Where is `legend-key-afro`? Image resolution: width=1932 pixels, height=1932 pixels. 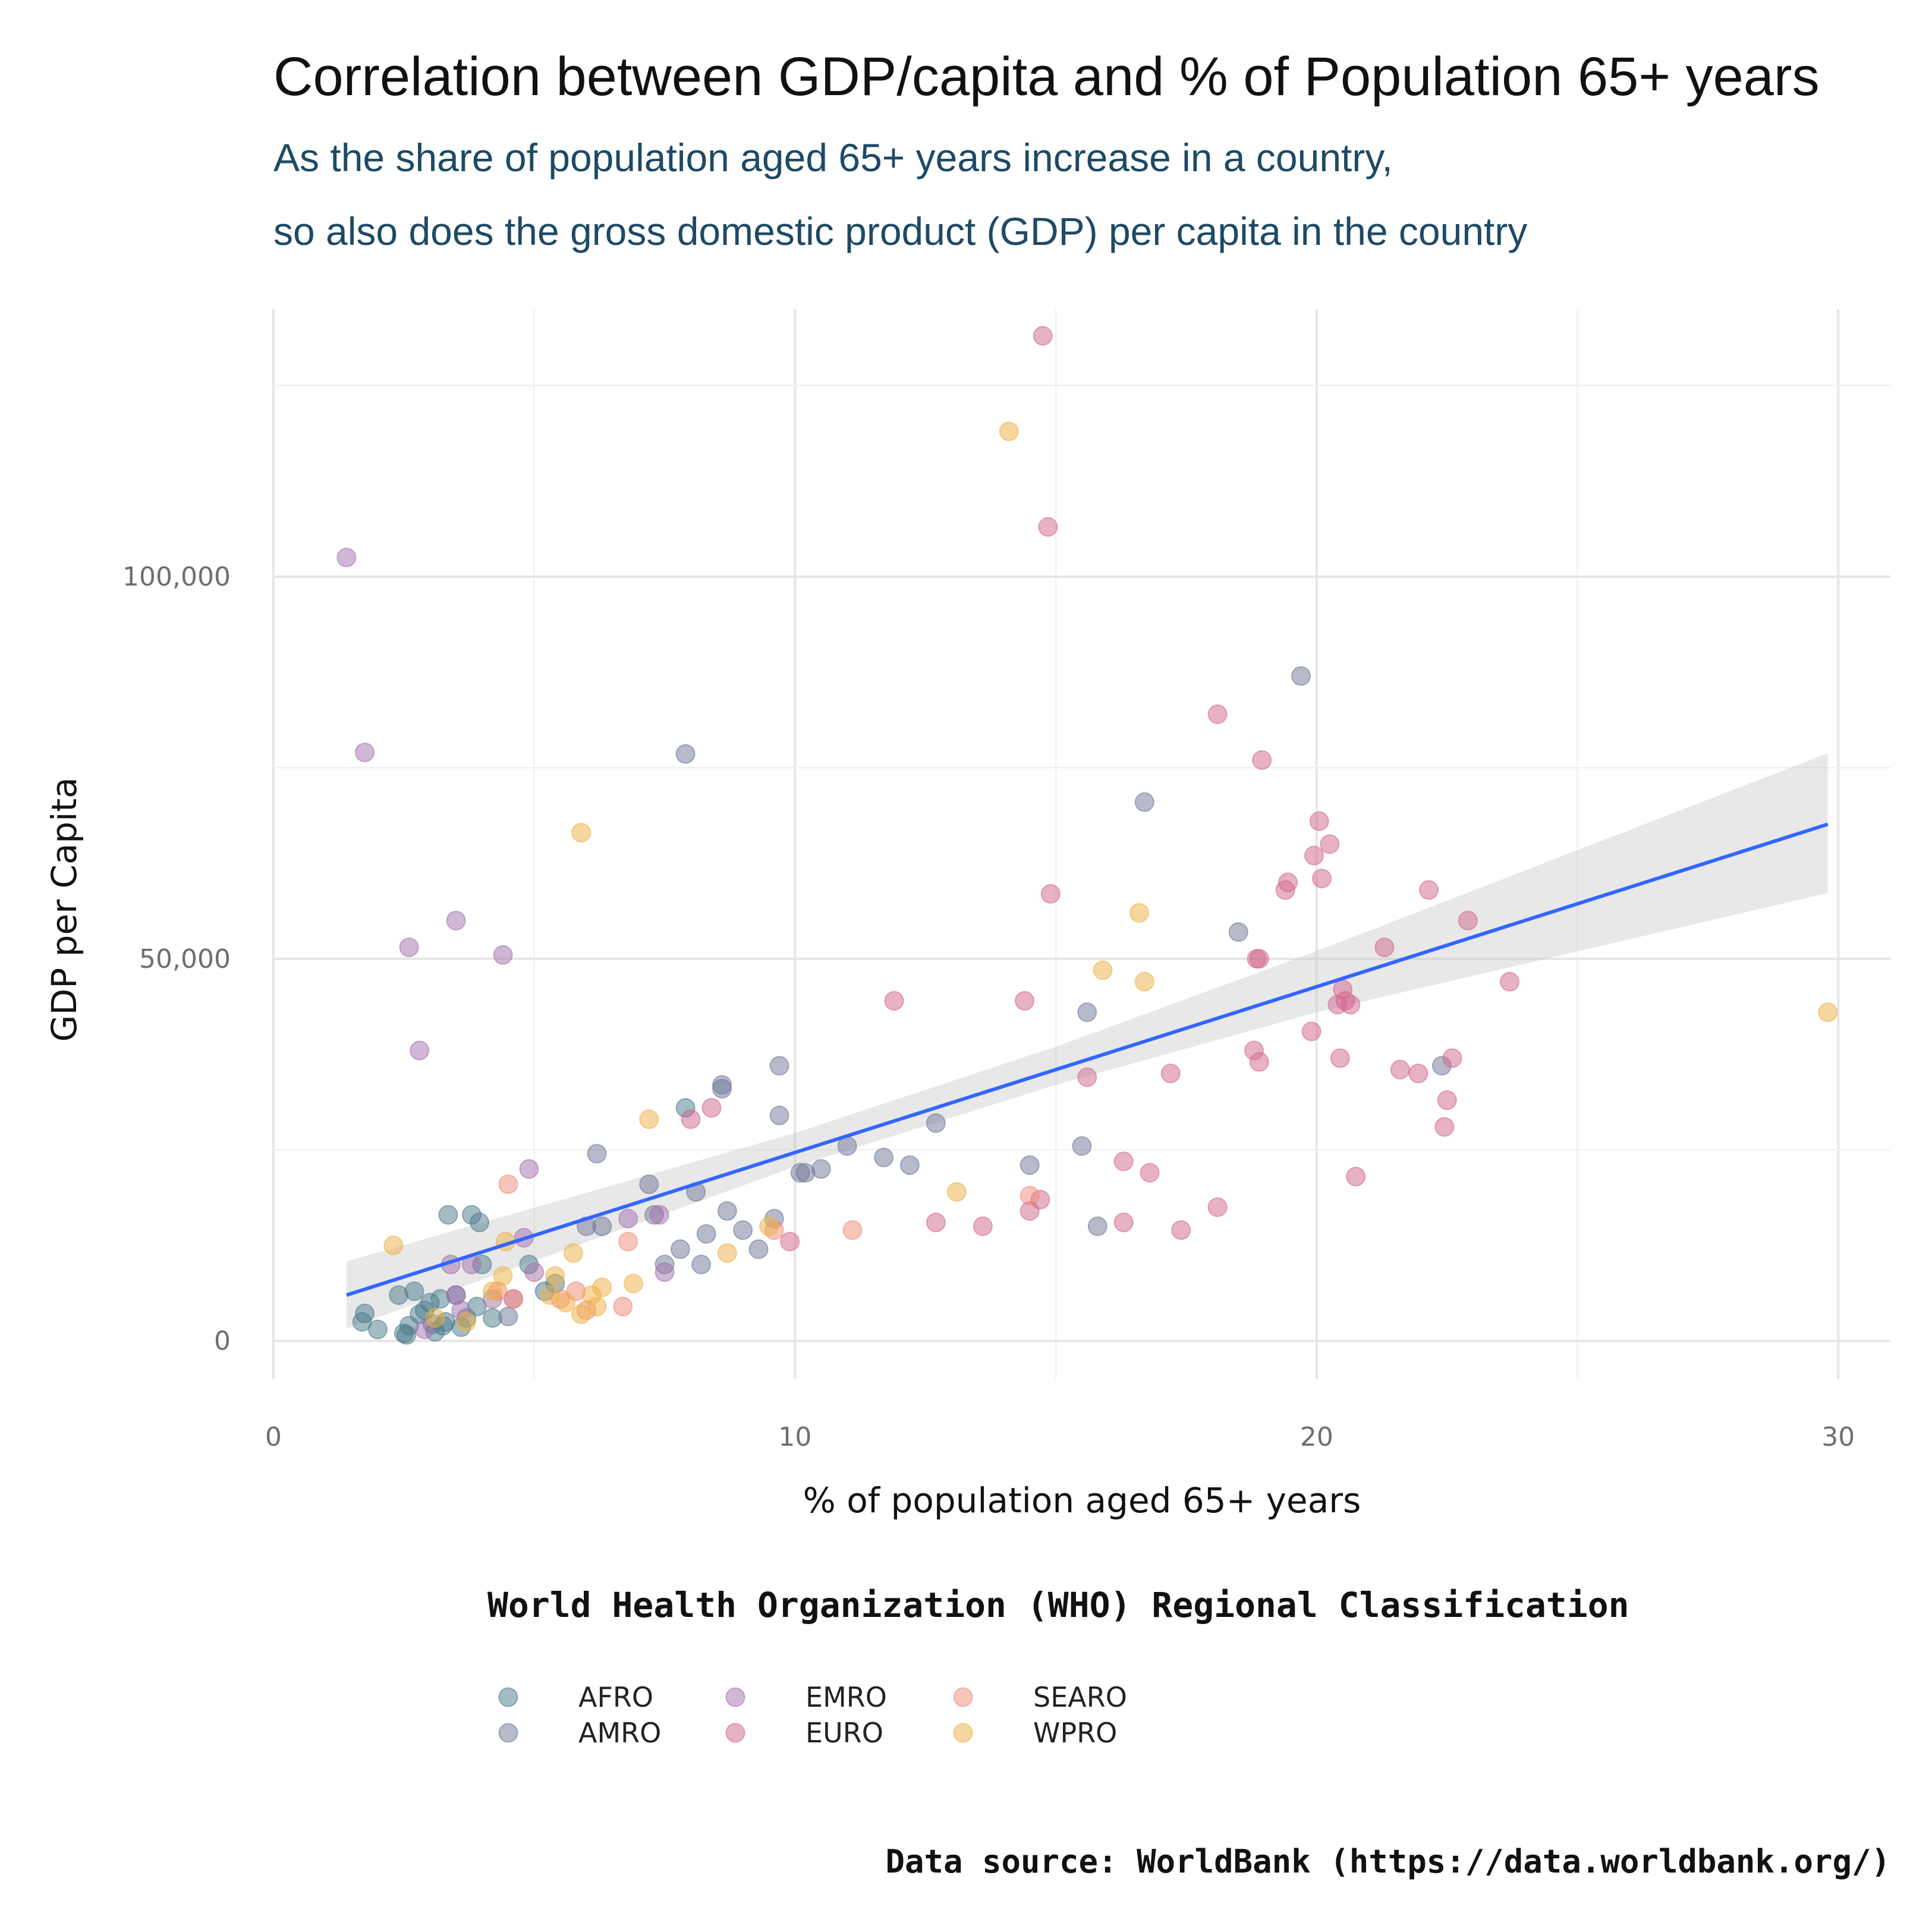 legend-key-afro is located at coordinates (508, 1697).